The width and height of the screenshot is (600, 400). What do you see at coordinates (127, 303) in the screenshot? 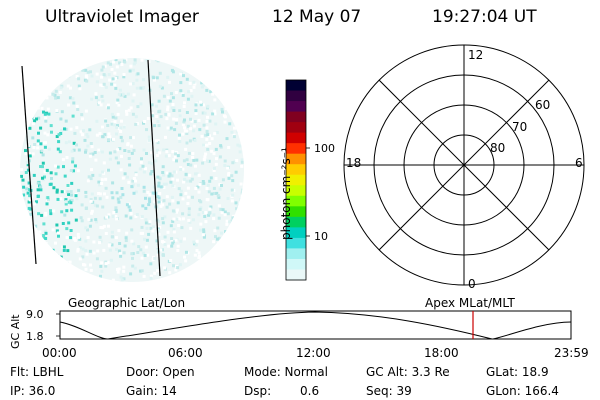
I see `timeline-left-label: Geographic Lat/Lon` at bounding box center [127, 303].